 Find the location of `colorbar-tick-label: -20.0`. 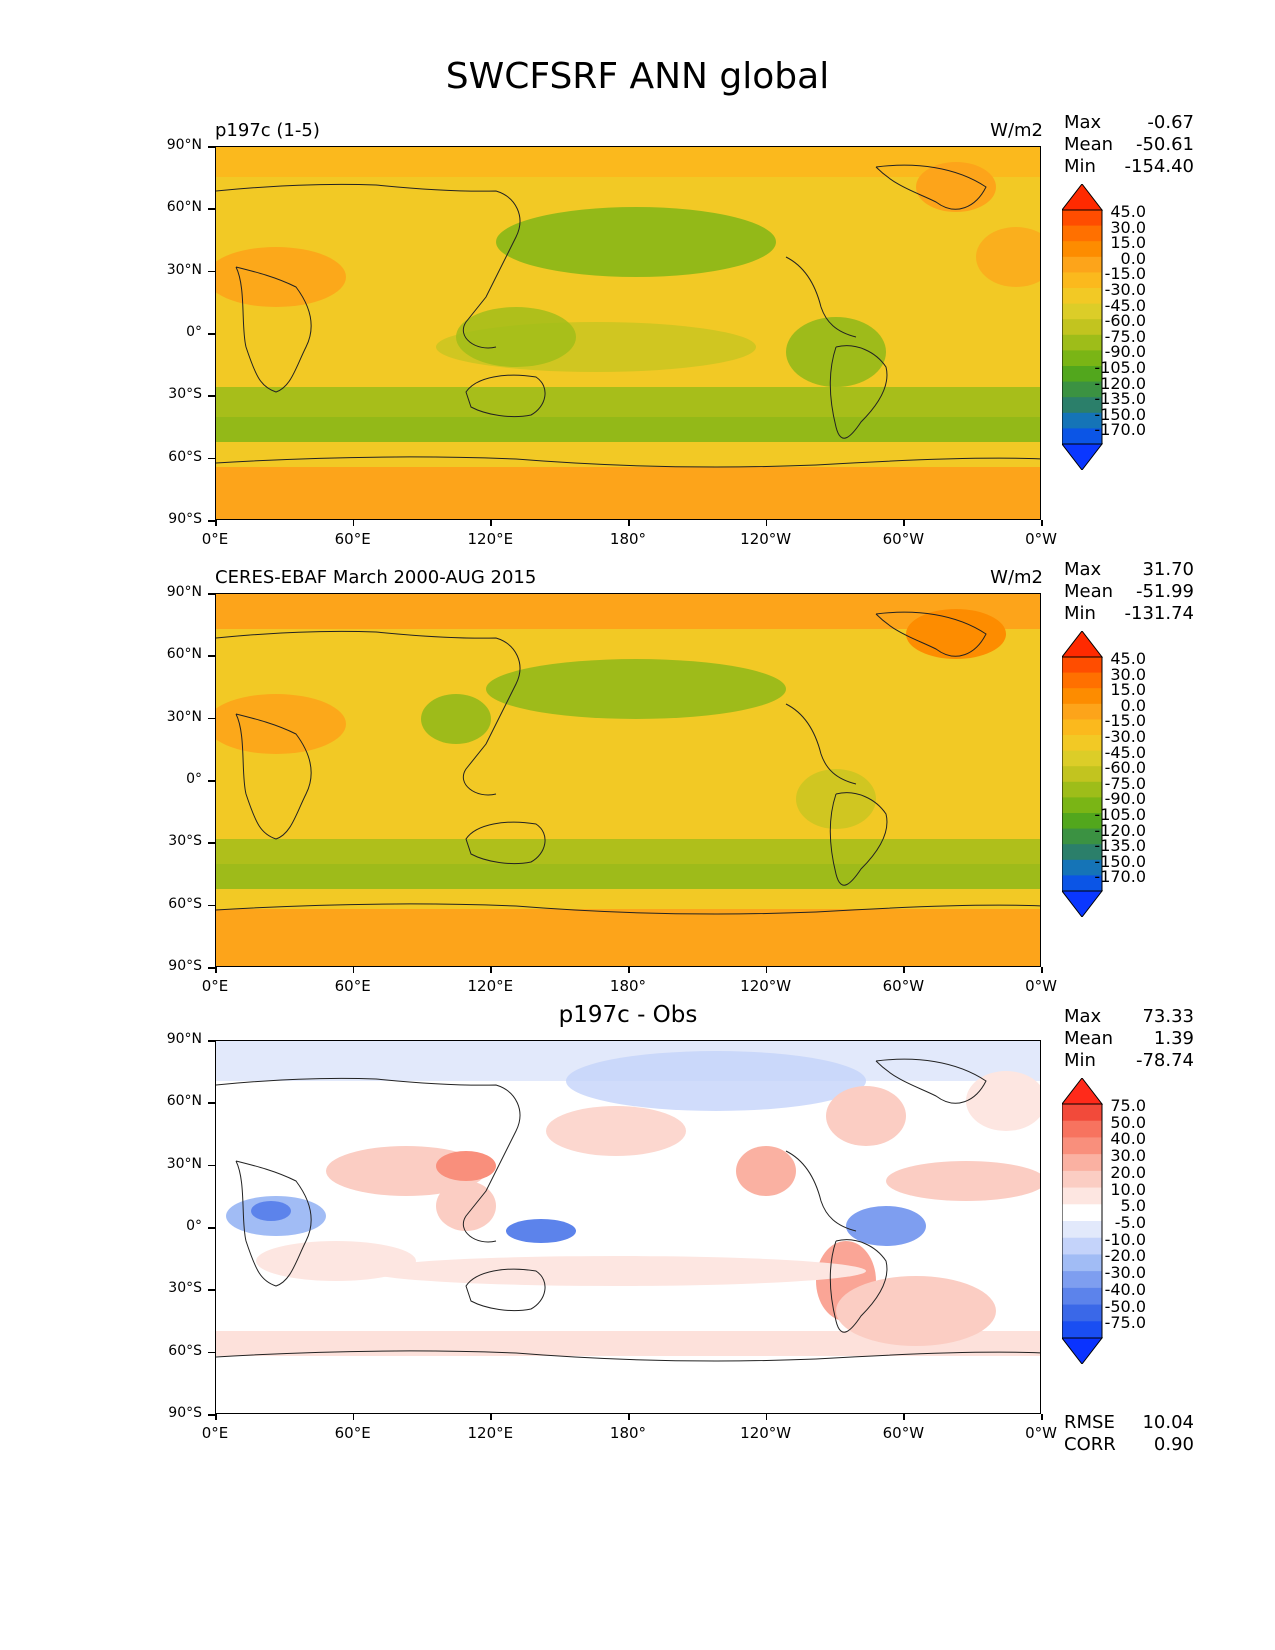

colorbar-tick-label: -20.0 is located at coordinates (1125, 1256).